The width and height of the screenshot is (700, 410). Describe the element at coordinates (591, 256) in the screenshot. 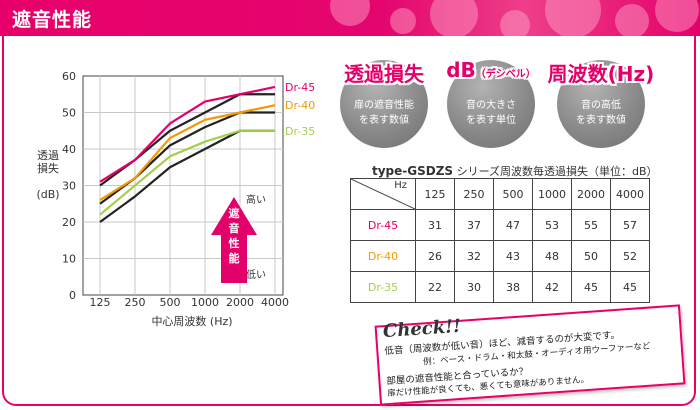

I see `table-cell: 50` at that location.